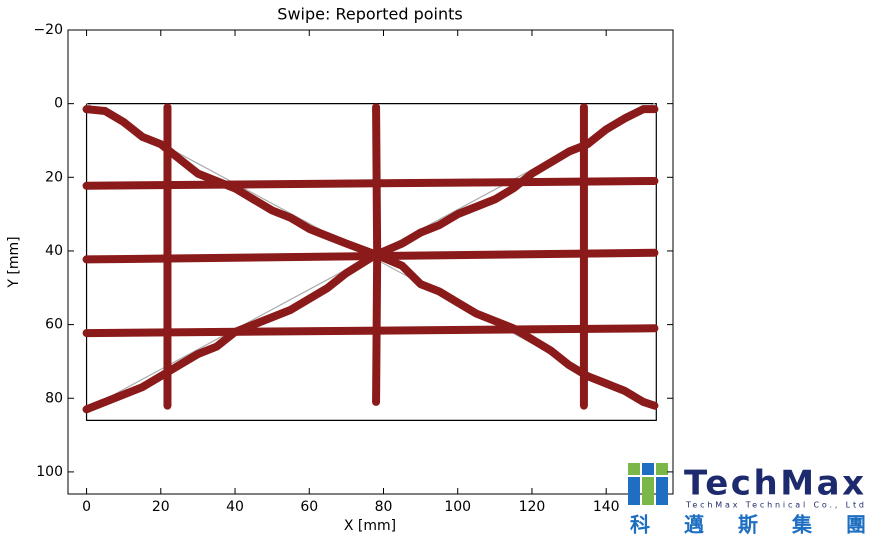  I want to click on x-tick-label: 20, so click(161, 507).